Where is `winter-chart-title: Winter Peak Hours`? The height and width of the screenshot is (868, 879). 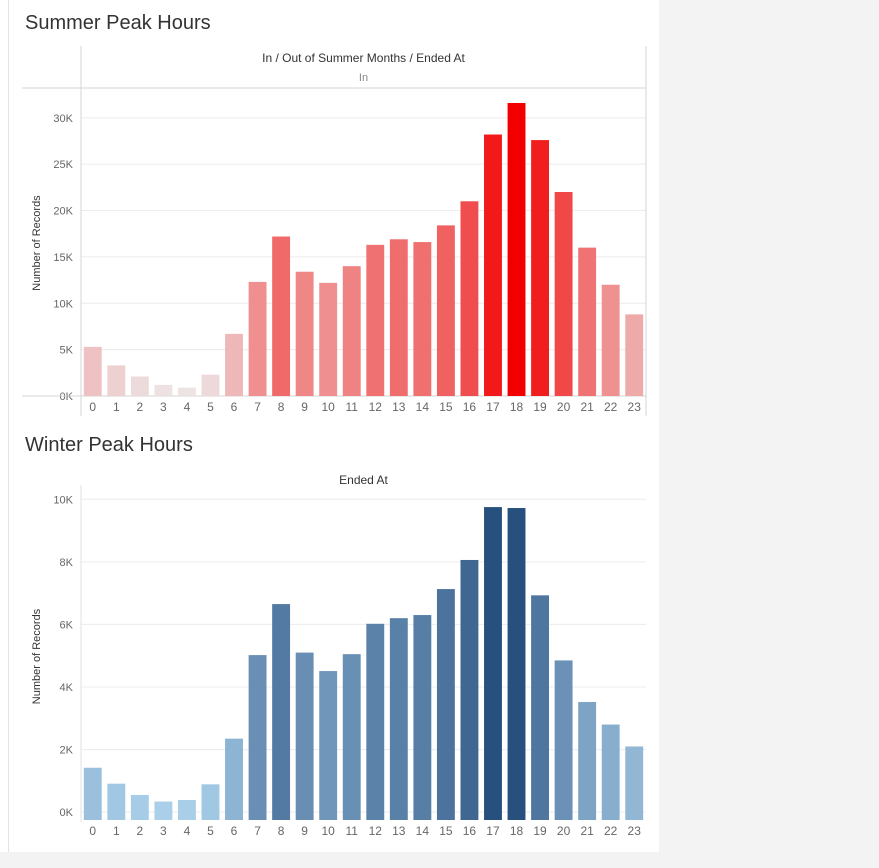 winter-chart-title: Winter Peak Hours is located at coordinates (109, 445).